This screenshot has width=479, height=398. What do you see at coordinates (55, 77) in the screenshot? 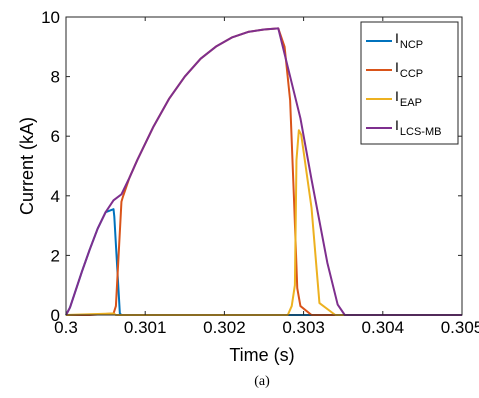
I see `y-tick-label: 8` at bounding box center [55, 77].